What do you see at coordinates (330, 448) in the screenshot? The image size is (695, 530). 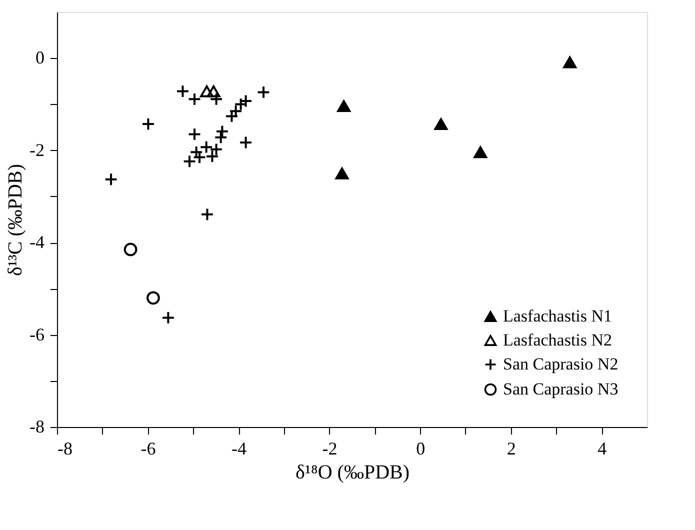 I see `x-tick-label: -2` at bounding box center [330, 448].